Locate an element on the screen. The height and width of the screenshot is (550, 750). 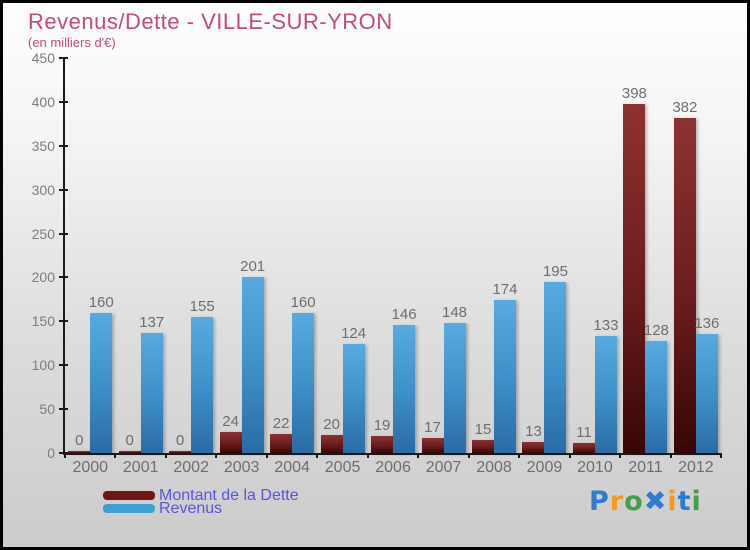
x-axis-label-2010: 2010 is located at coordinates (595, 467).